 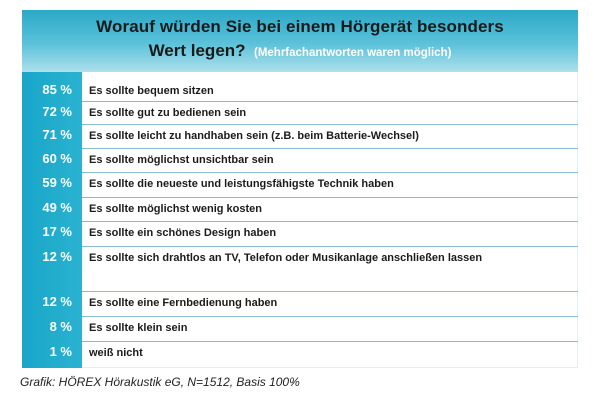 I want to click on percent-column-band, so click(x=52, y=220).